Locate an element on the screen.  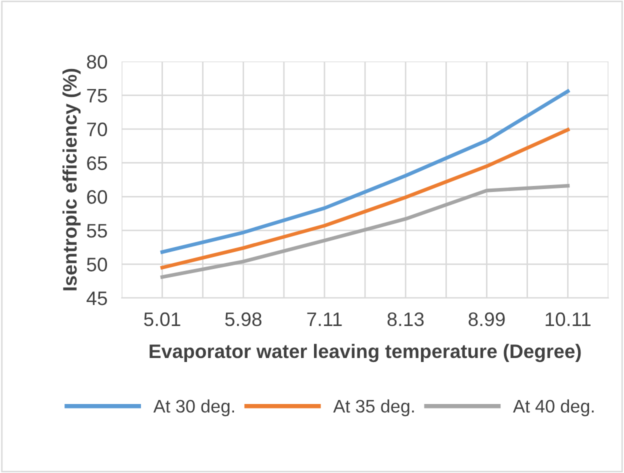
x-tick-label: 7.11 is located at coordinates (324, 319).